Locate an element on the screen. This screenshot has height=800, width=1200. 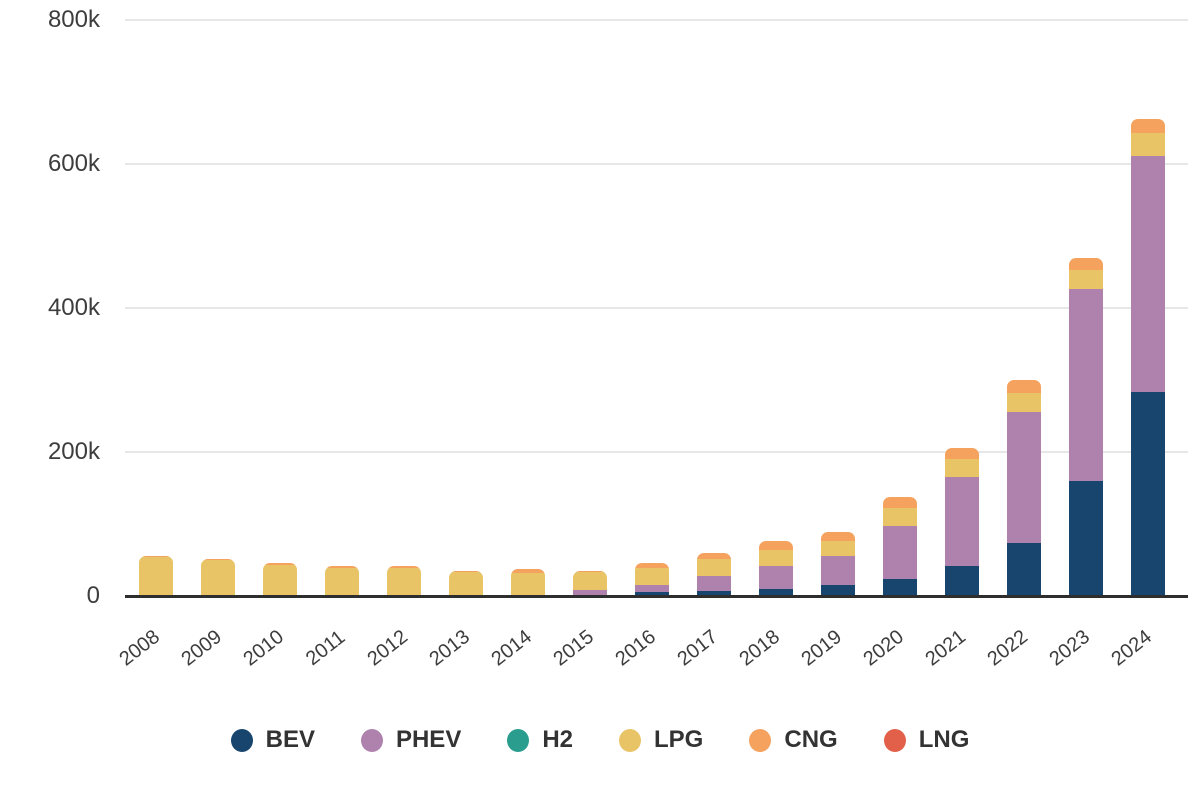
bar-segment-2019-LPG is located at coordinates (838, 548).